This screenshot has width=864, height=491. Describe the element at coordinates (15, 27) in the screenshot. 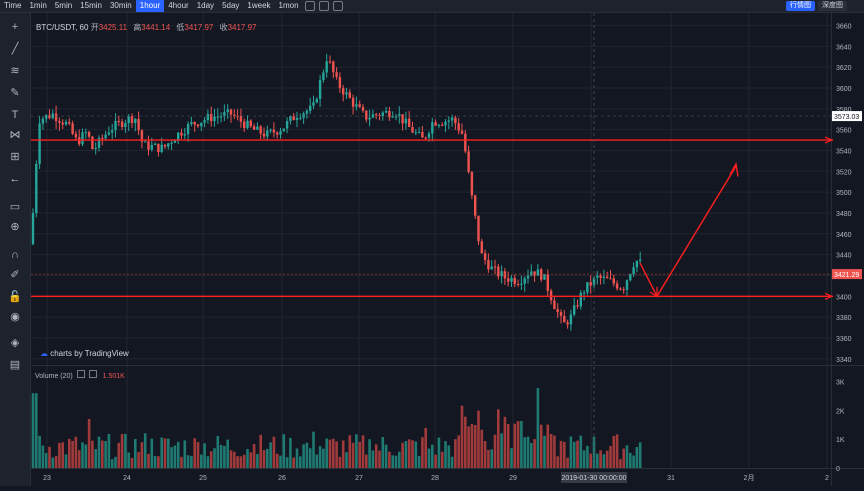

I see `crosshair-icon: +` at that location.